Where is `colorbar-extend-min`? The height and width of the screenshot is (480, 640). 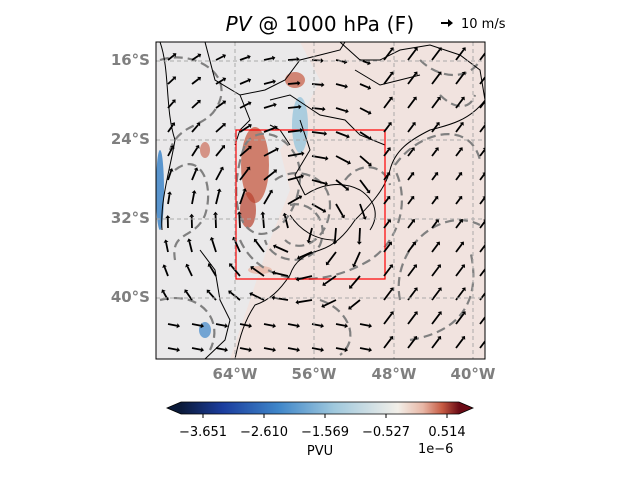
colorbar-extend-min is located at coordinates (174, 408).